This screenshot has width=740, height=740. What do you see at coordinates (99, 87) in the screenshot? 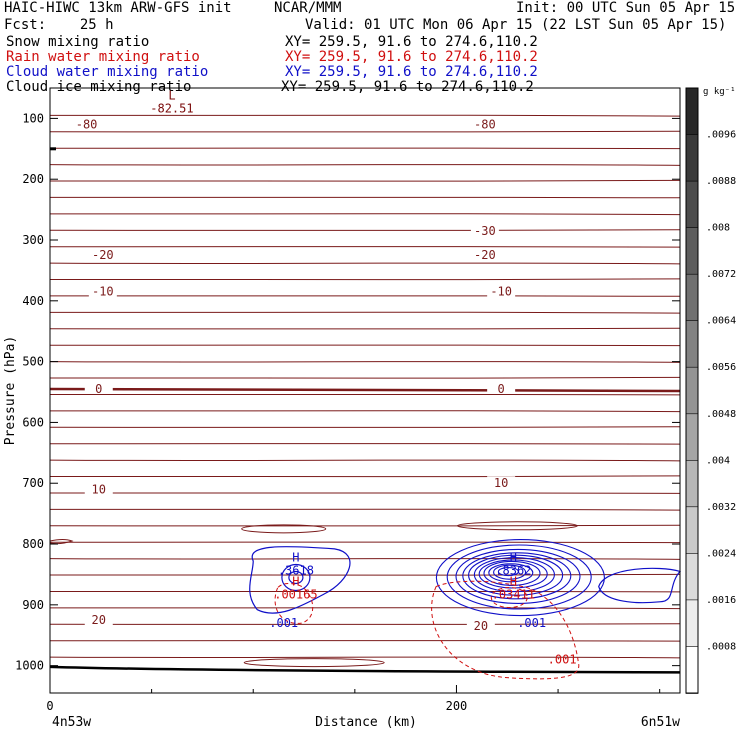
I see `field-ice-name: Cloud ice mixing ratio` at bounding box center [99, 87].